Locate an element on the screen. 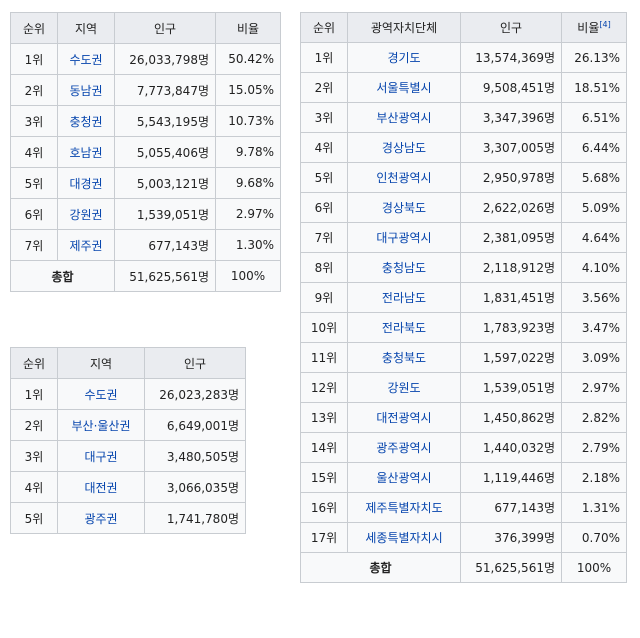 This screenshot has height=638, width=640. rank-cell: 5위 is located at coordinates (34, 518).